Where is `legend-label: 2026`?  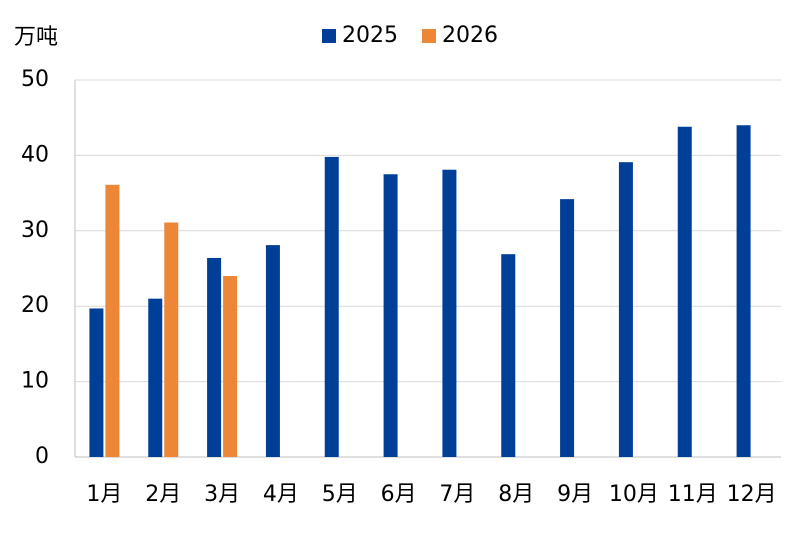 legend-label: 2026 is located at coordinates (470, 35).